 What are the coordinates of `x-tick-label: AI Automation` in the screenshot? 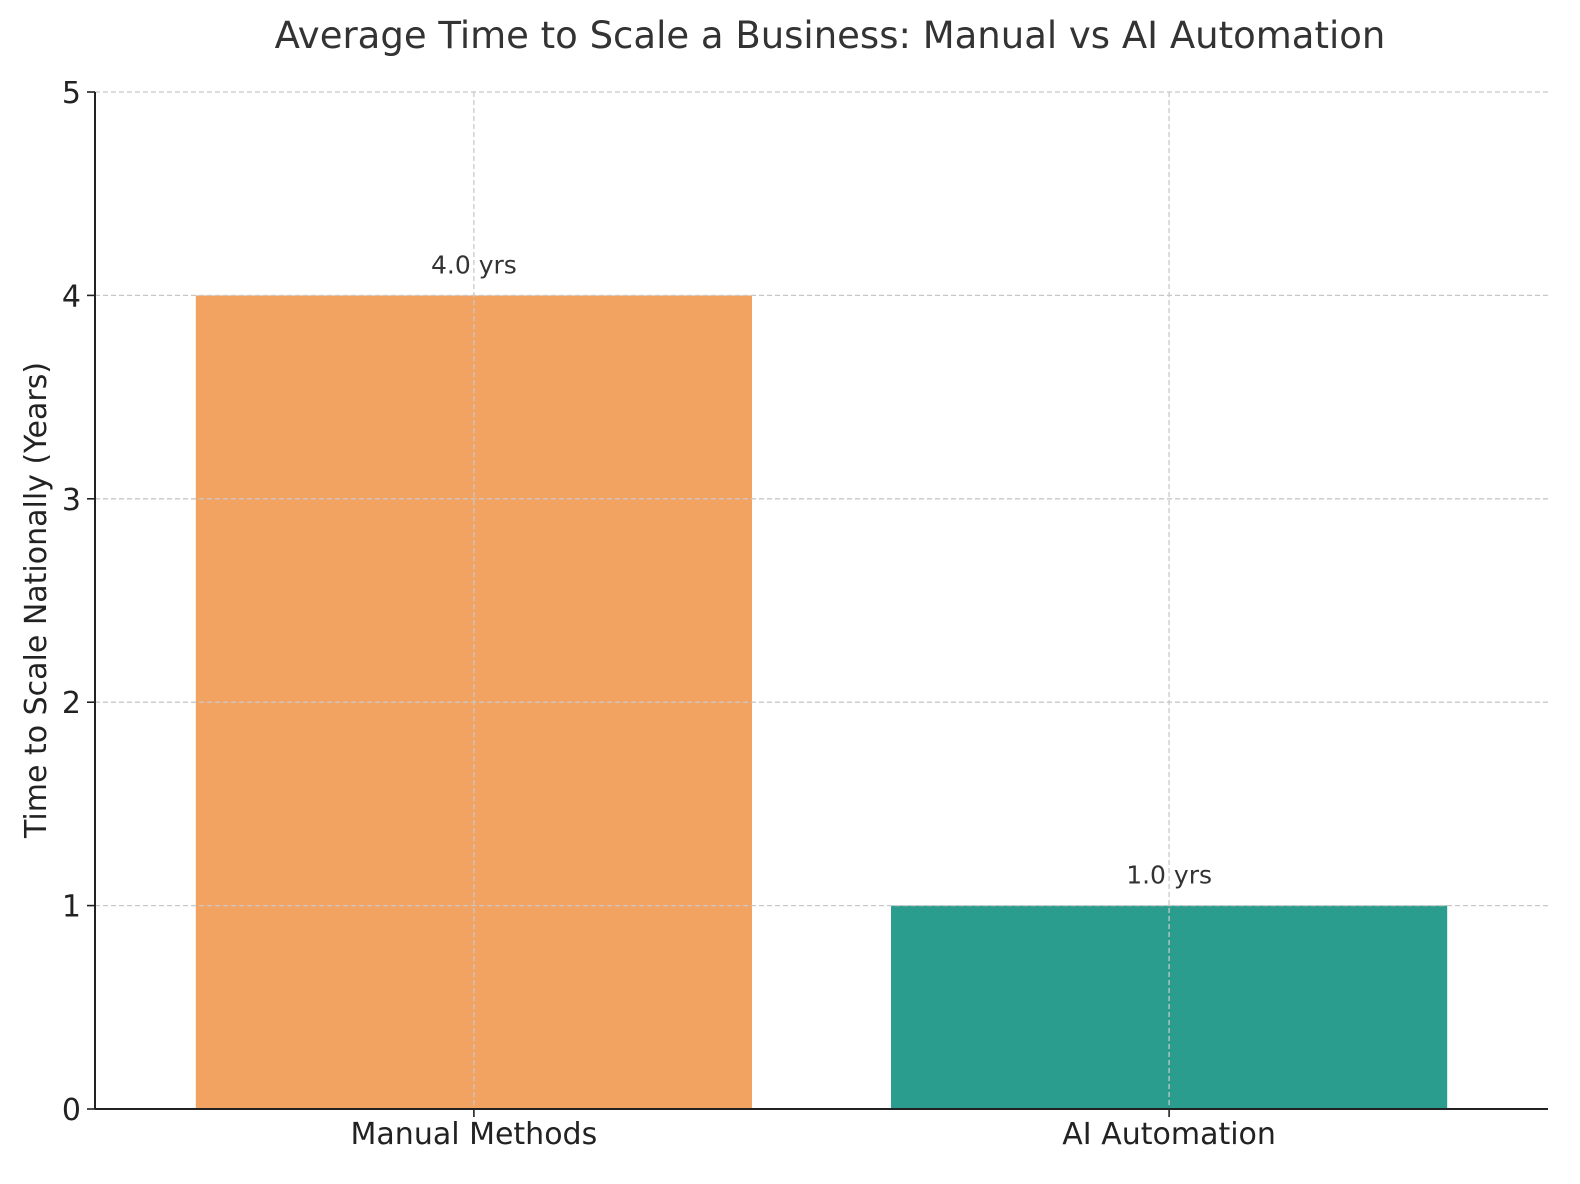 It's located at (1169, 1134).